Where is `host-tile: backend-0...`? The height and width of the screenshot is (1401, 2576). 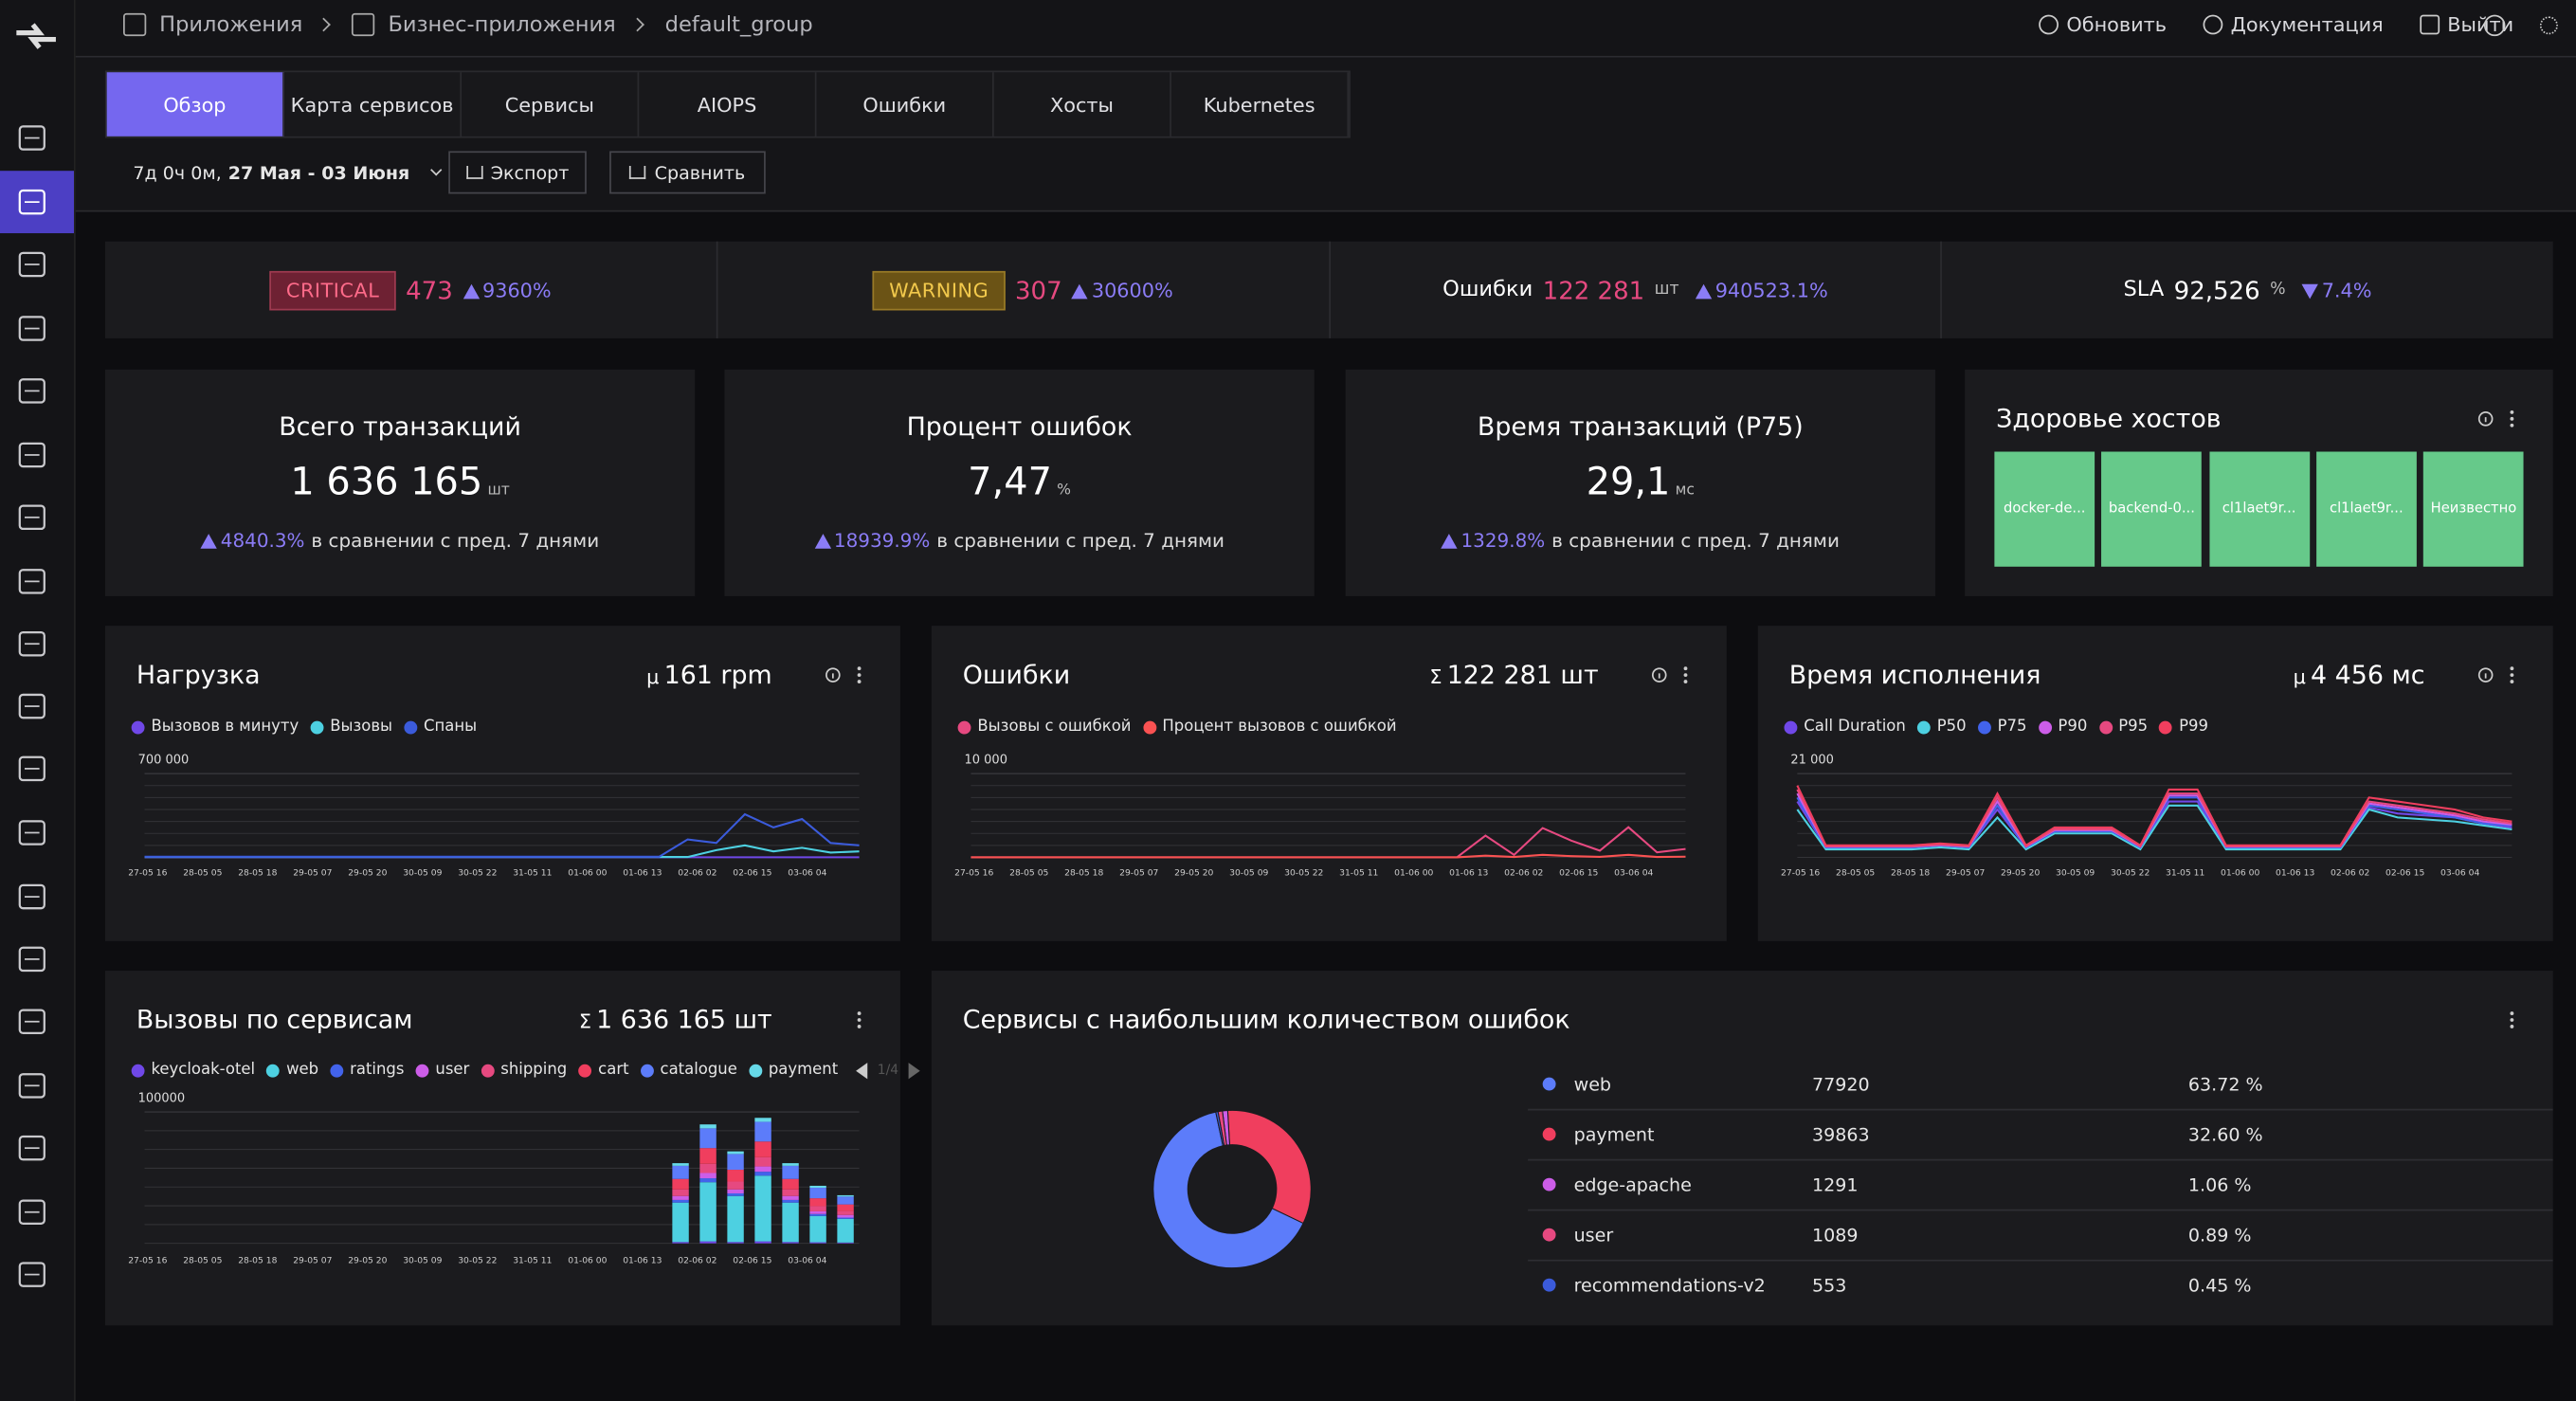 host-tile: backend-0... is located at coordinates (2152, 509).